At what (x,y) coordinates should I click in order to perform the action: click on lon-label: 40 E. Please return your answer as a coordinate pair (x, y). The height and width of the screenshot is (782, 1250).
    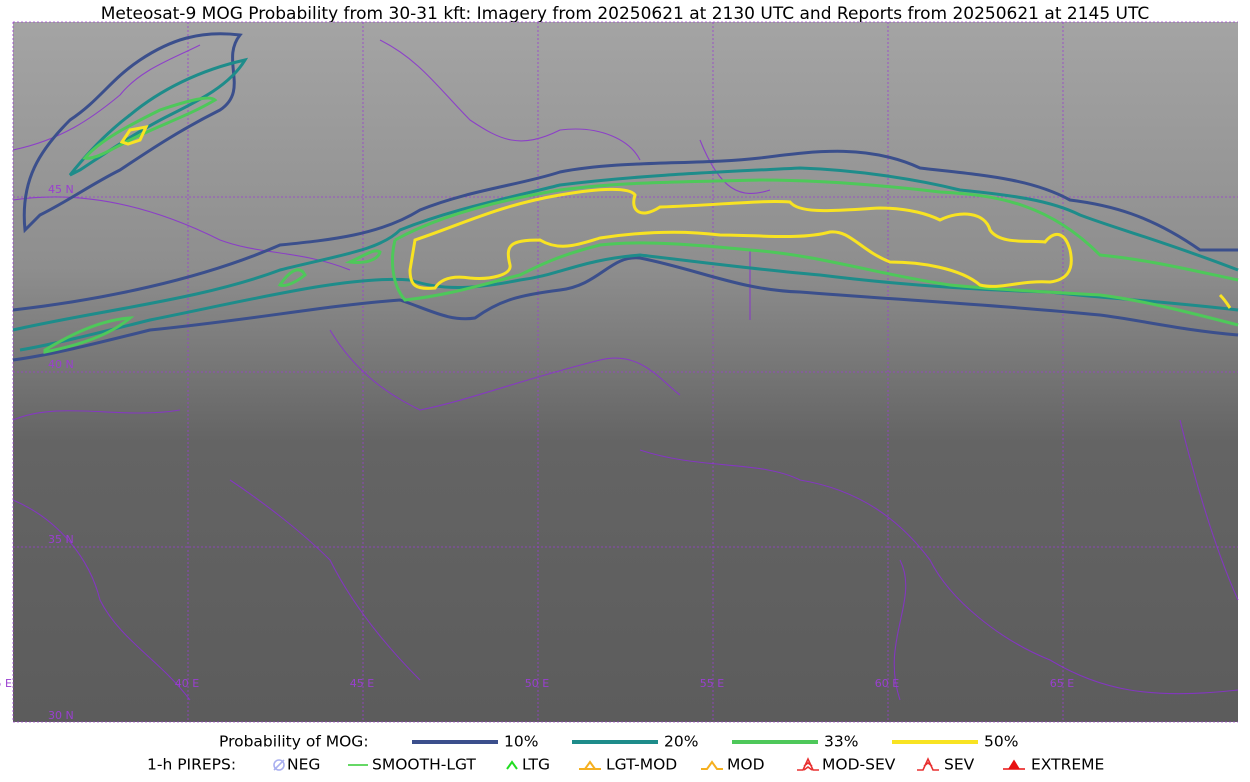
    Looking at the image, I should click on (187, 683).